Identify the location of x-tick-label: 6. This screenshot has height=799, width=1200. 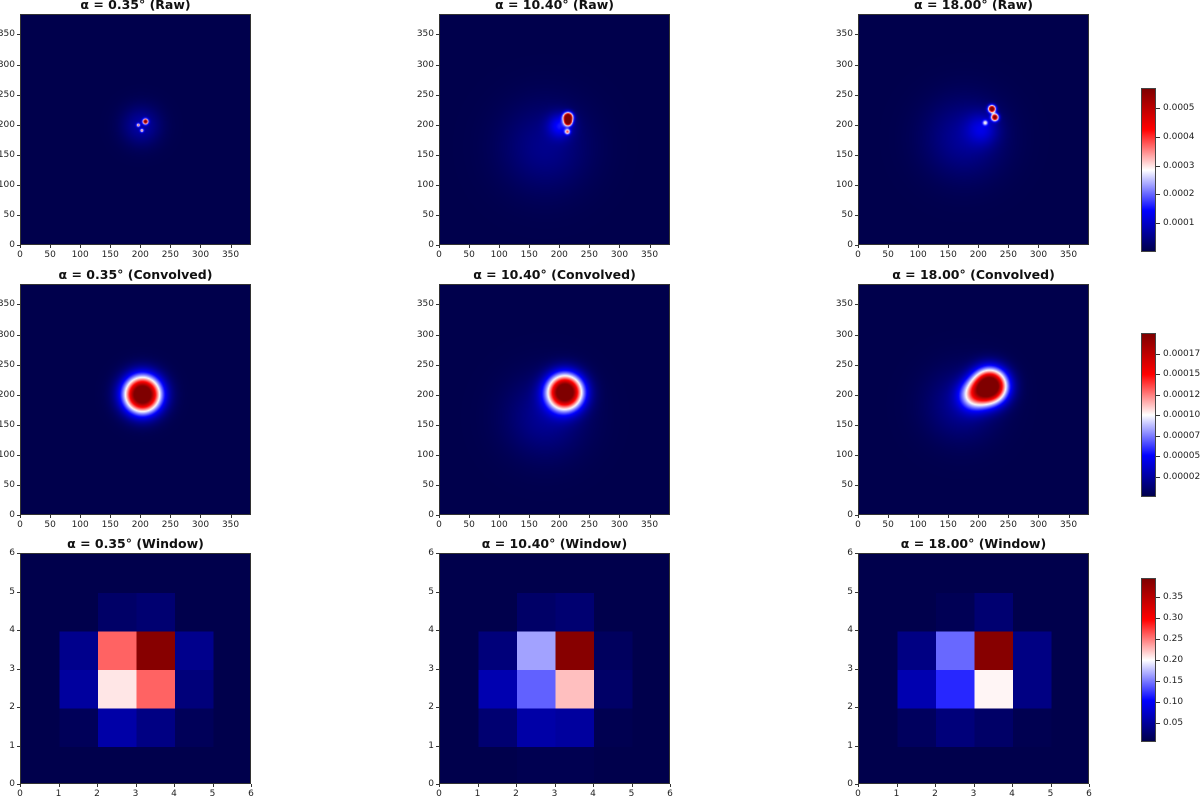
(670, 794).